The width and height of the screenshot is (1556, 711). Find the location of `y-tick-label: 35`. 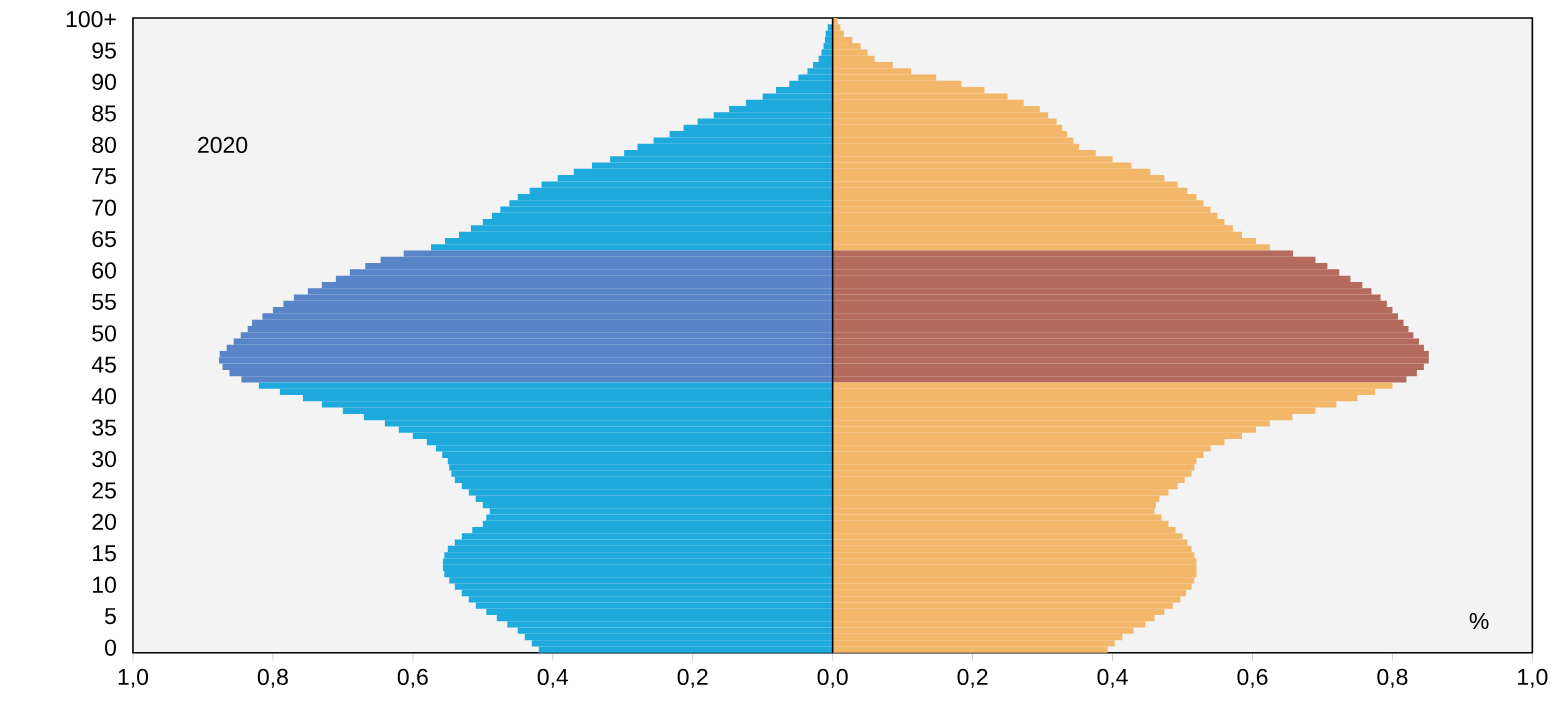

y-tick-label: 35 is located at coordinates (104, 427).